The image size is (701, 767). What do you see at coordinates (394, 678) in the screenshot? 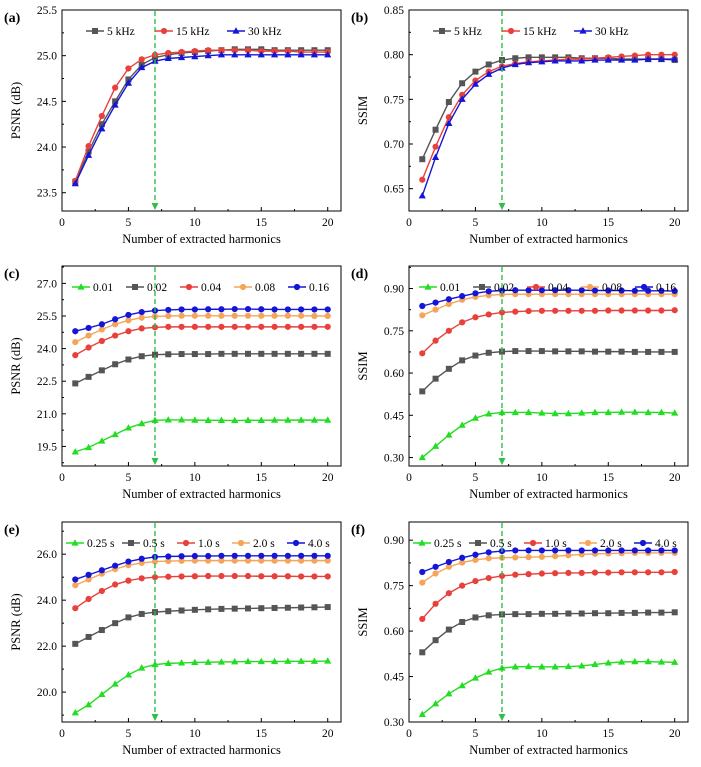
I see `y-tick-label: 0.45` at bounding box center [394, 678].